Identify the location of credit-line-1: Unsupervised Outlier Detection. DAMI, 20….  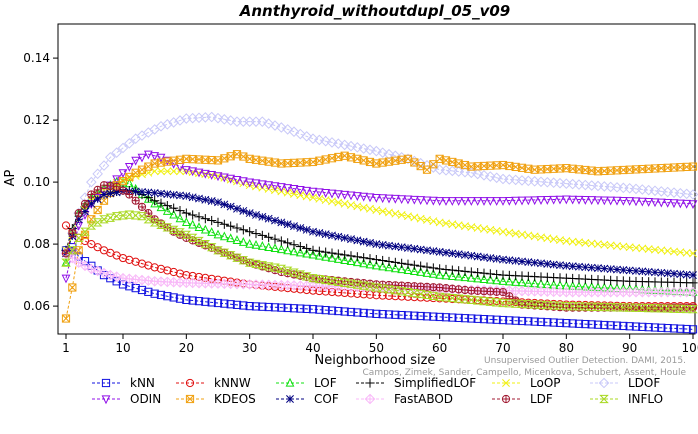
(585, 361).